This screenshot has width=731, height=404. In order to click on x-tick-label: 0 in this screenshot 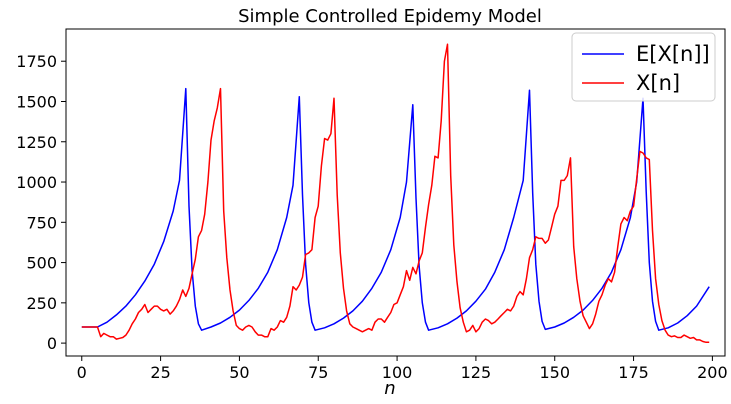, I will do `click(82, 372)`.